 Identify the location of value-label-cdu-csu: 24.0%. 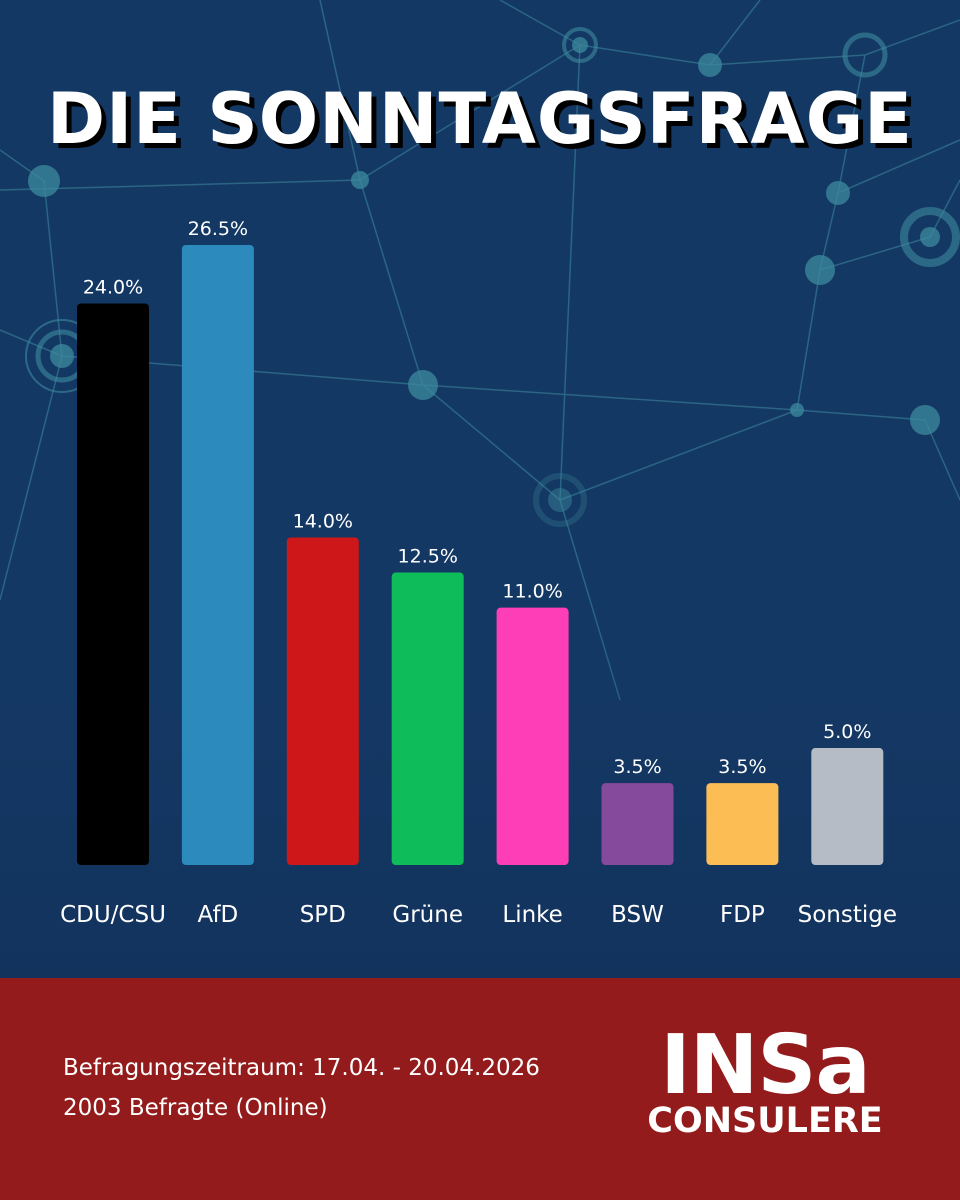
(113, 287).